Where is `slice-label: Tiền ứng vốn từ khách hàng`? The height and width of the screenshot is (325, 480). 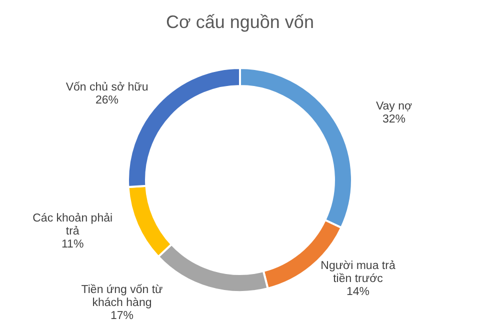 slice-label: Tiền ứng vốn từ khách hàng is located at coordinates (122, 296).